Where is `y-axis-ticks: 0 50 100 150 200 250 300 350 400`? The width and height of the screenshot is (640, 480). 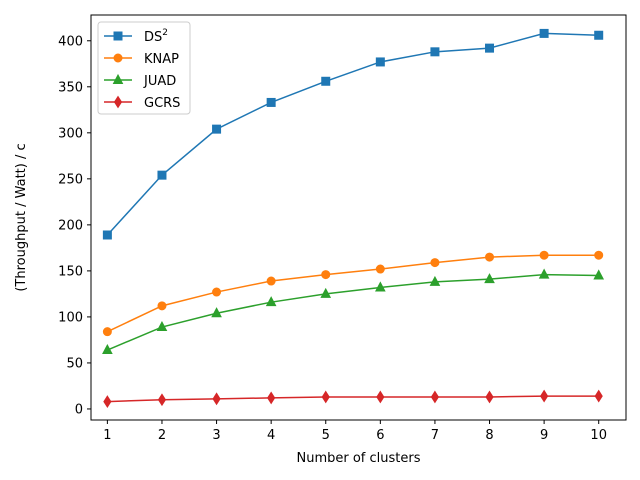 y-axis-ticks: 0 50 100 150 200 250 300 350 400 is located at coordinates (74, 225).